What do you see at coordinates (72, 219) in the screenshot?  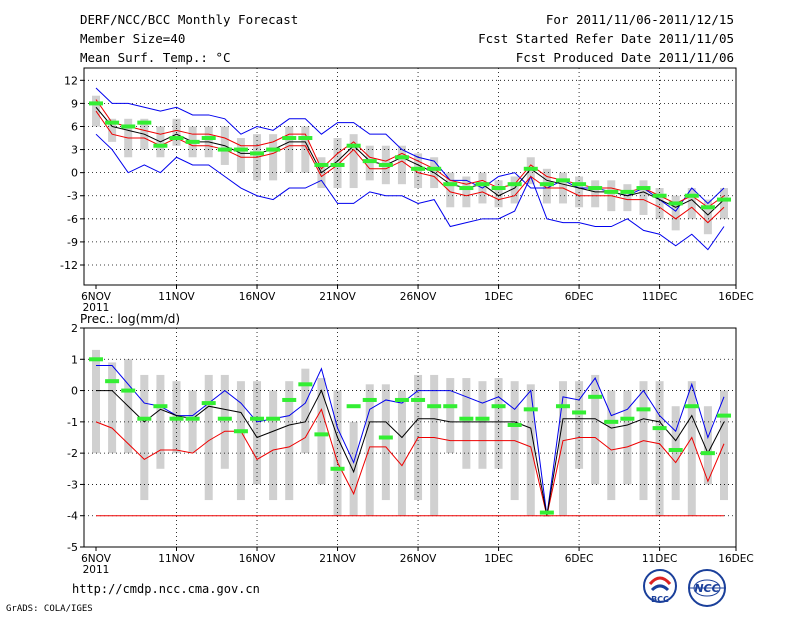 I see `y-tick-label: -6` at bounding box center [72, 219].